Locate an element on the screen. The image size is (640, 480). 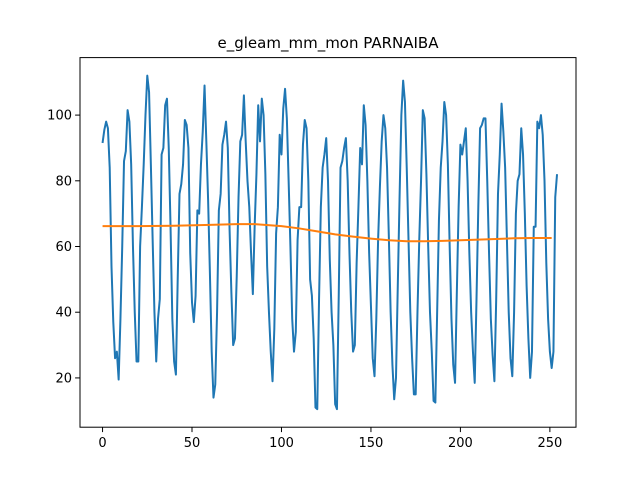
y-tick-label: 100 is located at coordinates (59, 116).